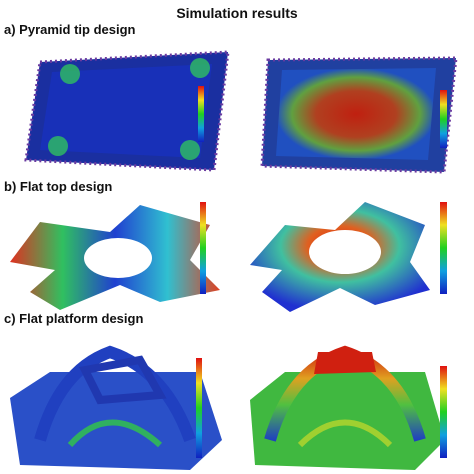 The height and width of the screenshot is (474, 474). What do you see at coordinates (70, 29) in the screenshot?
I see `panel-label: a) Pyramid tip design` at bounding box center [70, 29].